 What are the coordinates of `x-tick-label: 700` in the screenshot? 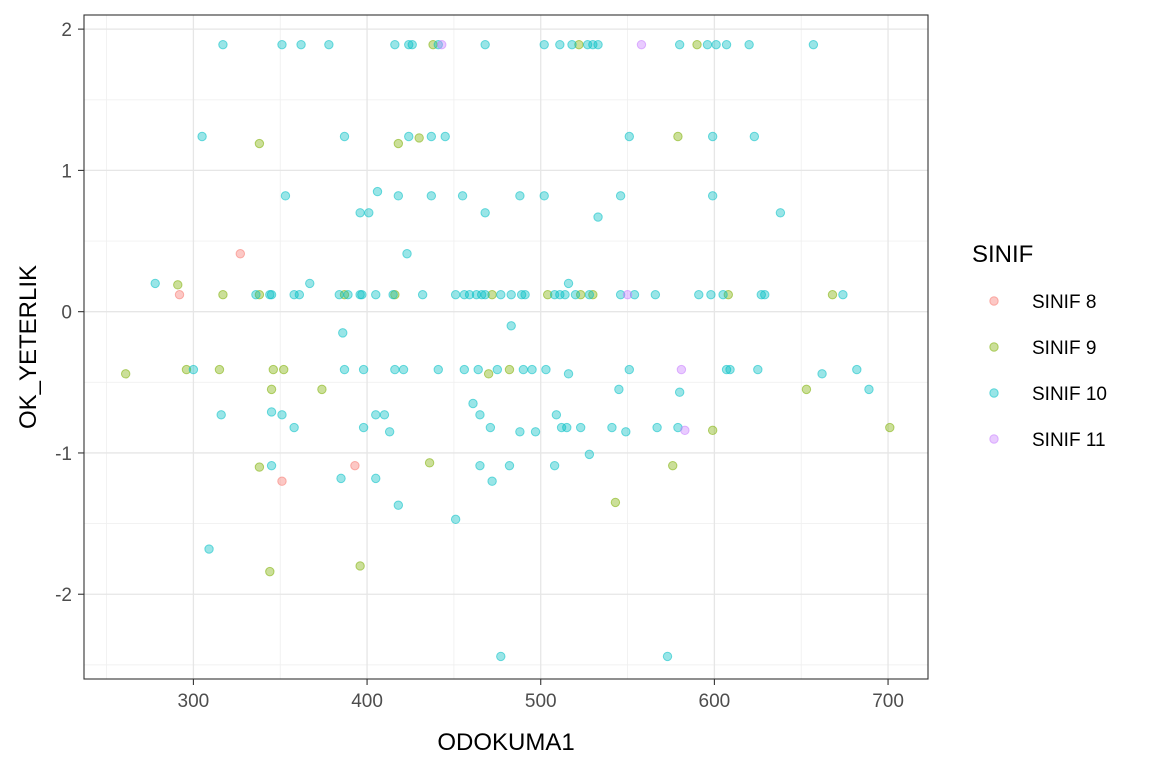 It's located at (888, 701).